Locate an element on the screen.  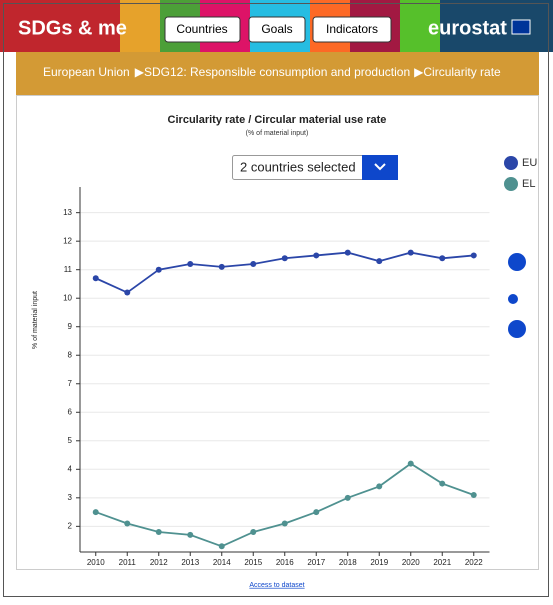
x-tick-label: 2010 is located at coordinates (96, 562).